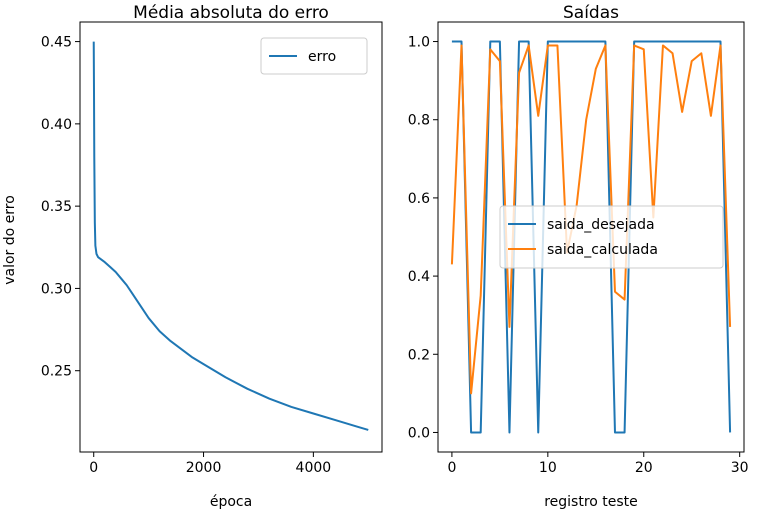  What do you see at coordinates (419, 433) in the screenshot?
I see `y-tick-label: 0.0` at bounding box center [419, 433].